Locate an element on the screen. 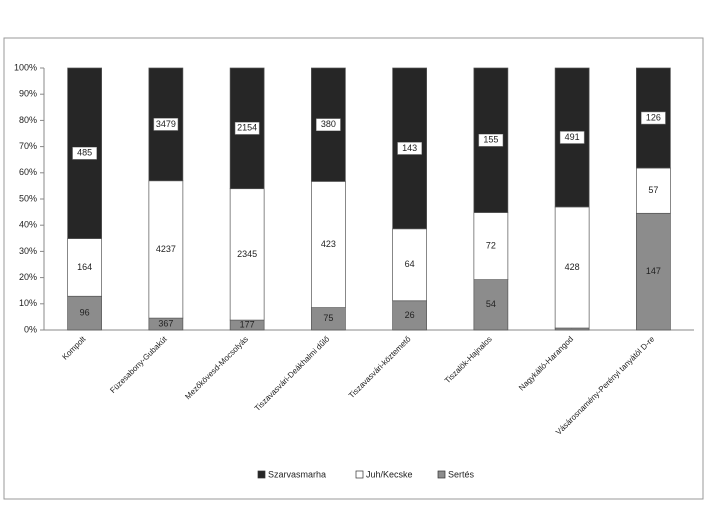 The image size is (704, 505). value-label: 177 is located at coordinates (247, 324).